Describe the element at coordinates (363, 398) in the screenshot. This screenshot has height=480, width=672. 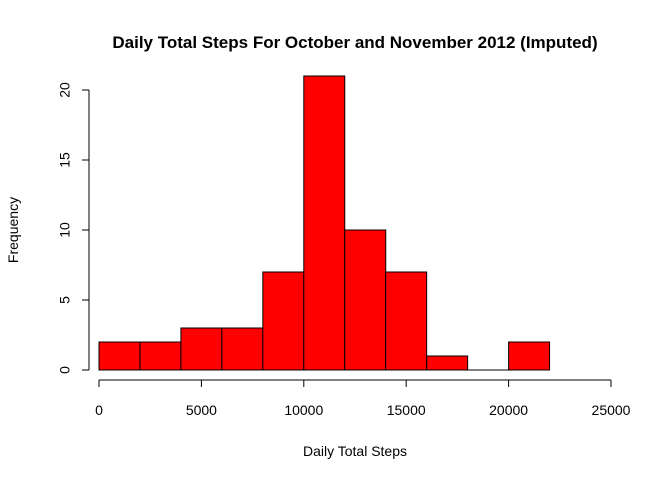
I see `x-axis: 0 5000 10000 15000 20000 25000` at that location.